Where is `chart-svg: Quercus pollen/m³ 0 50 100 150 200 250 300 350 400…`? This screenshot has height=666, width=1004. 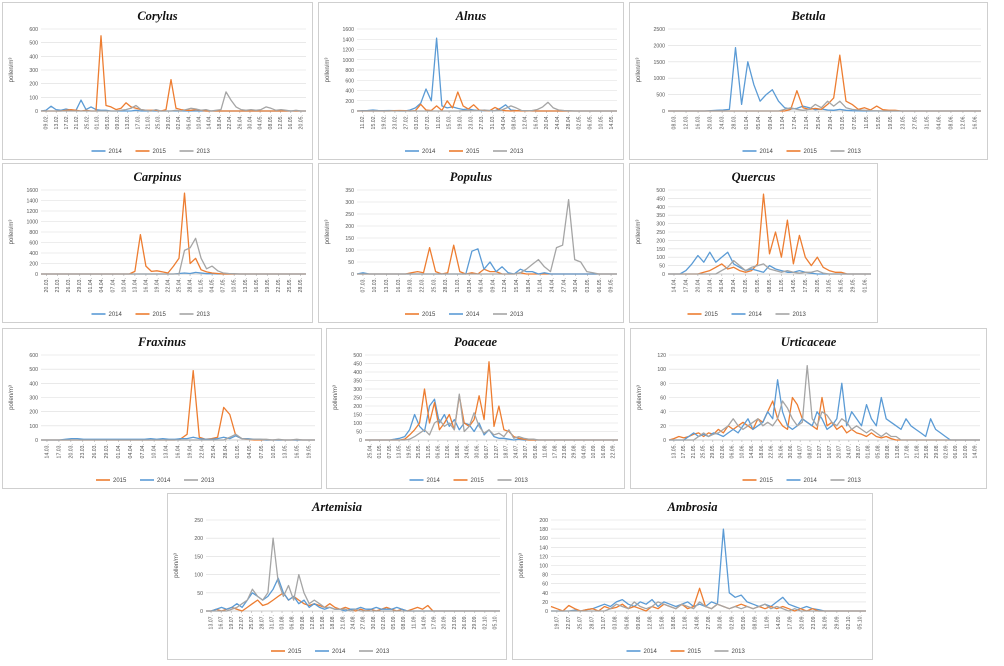
chart-svg: Quercus pollen/m³ 0 50 100 150 200 250 300 350 400… is located at coordinates (753, 244).